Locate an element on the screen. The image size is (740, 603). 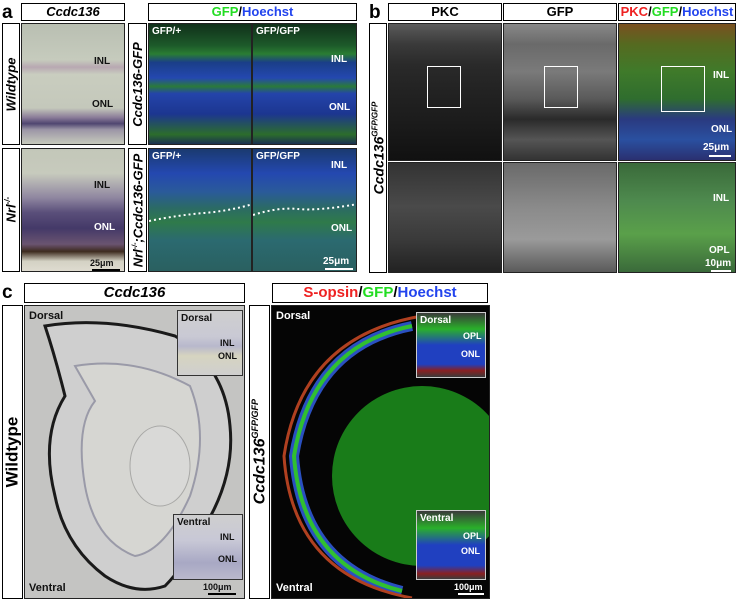
panel-b-pkc-title: PKC is located at coordinates (445, 12).